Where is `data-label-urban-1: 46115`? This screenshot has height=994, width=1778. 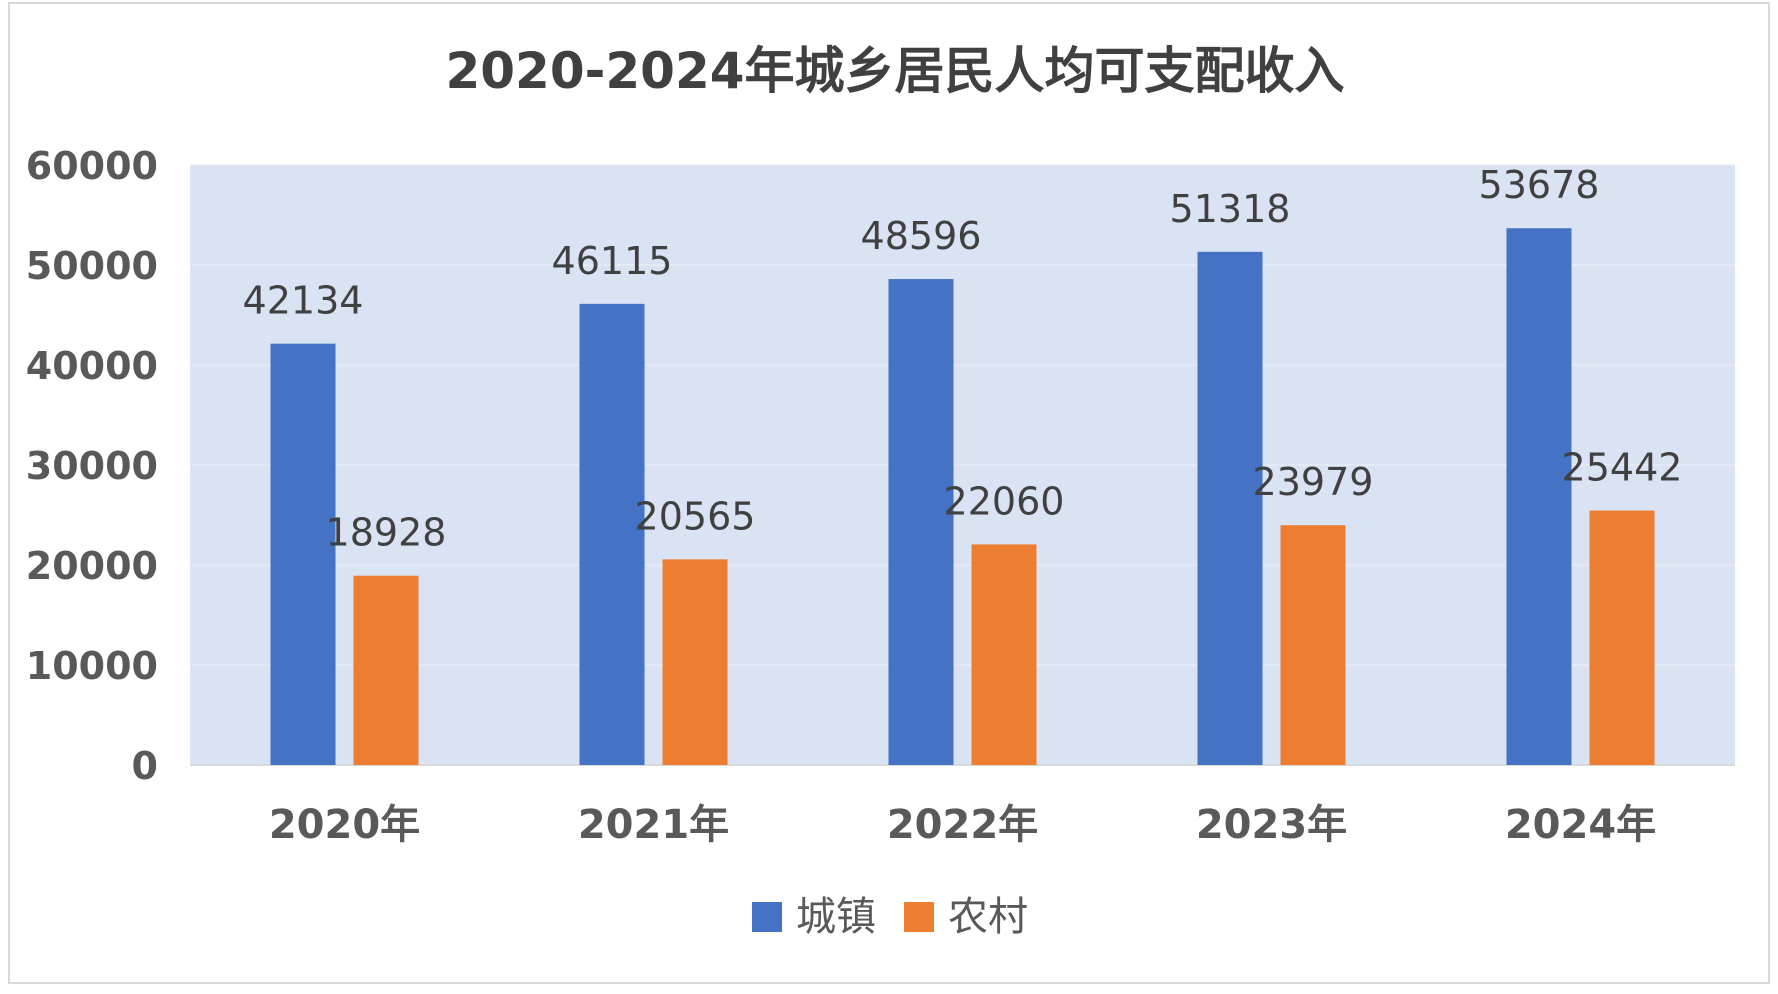 data-label-urban-1: 46115 is located at coordinates (612, 261).